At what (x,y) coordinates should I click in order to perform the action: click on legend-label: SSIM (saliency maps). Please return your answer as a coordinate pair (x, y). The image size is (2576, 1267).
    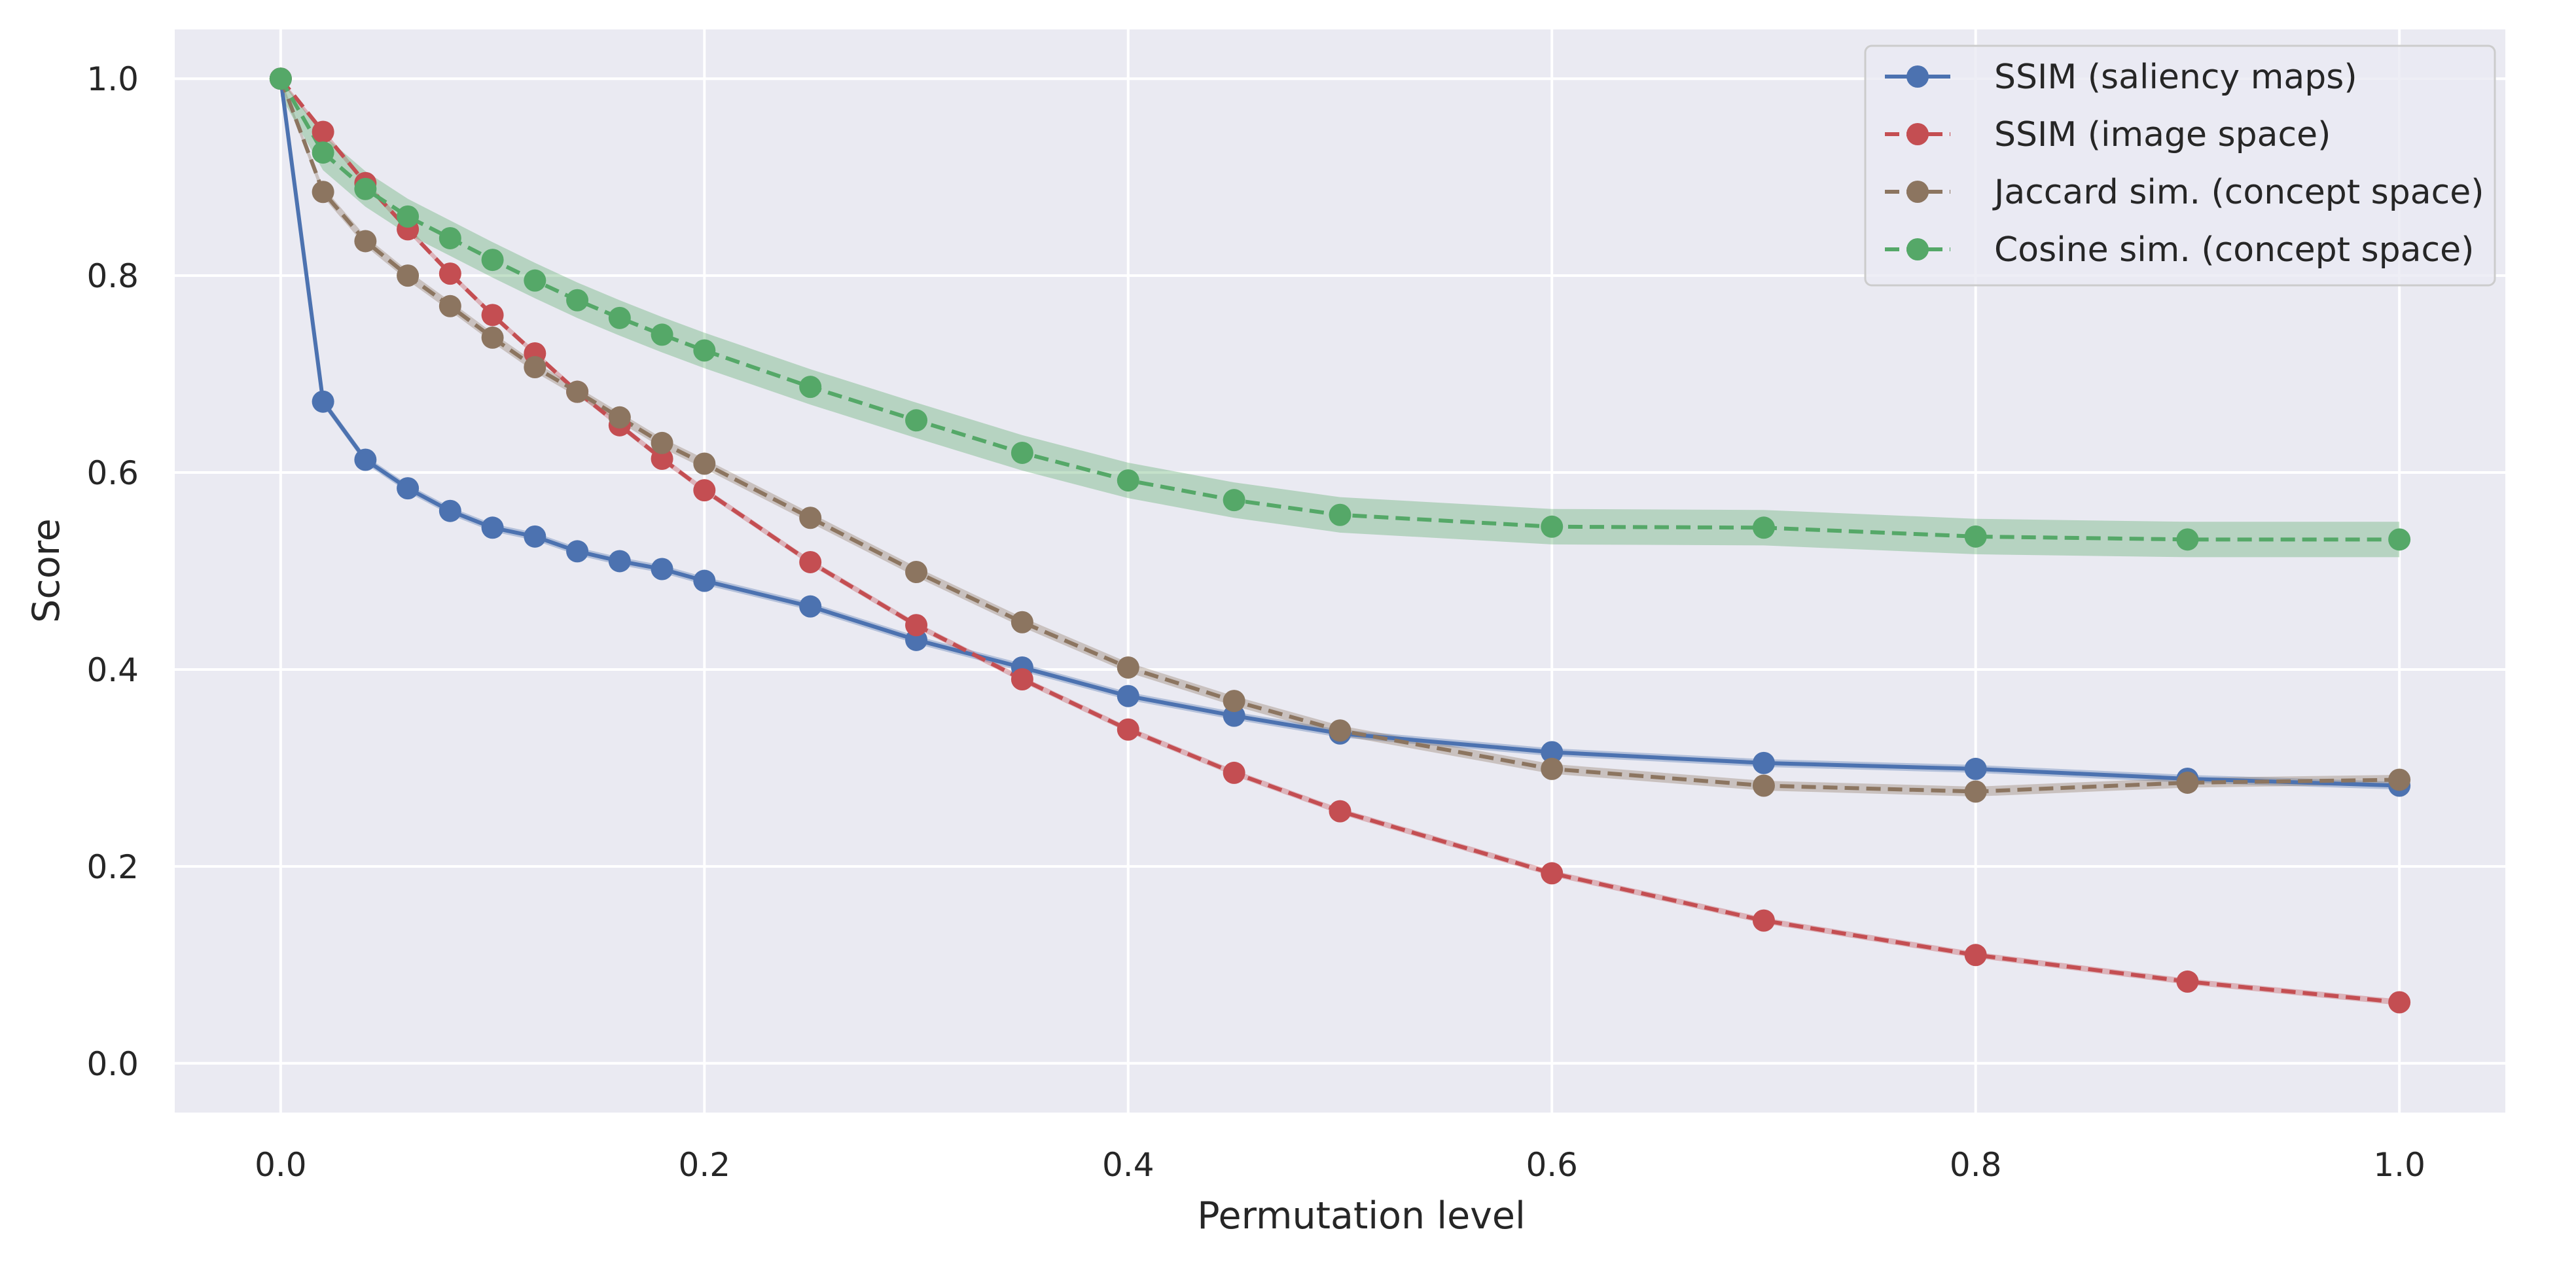
    Looking at the image, I should click on (2175, 77).